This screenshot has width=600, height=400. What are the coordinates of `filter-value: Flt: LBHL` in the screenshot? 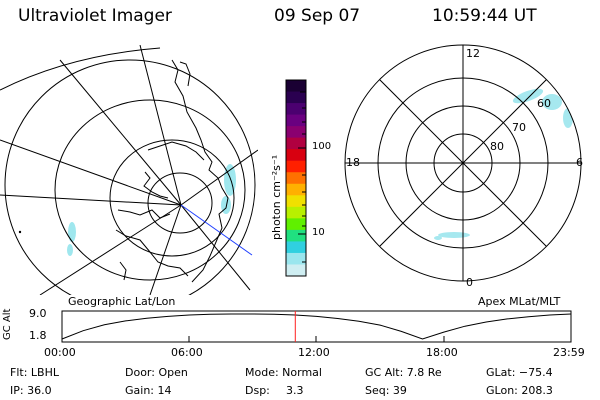 It's located at (34, 372).